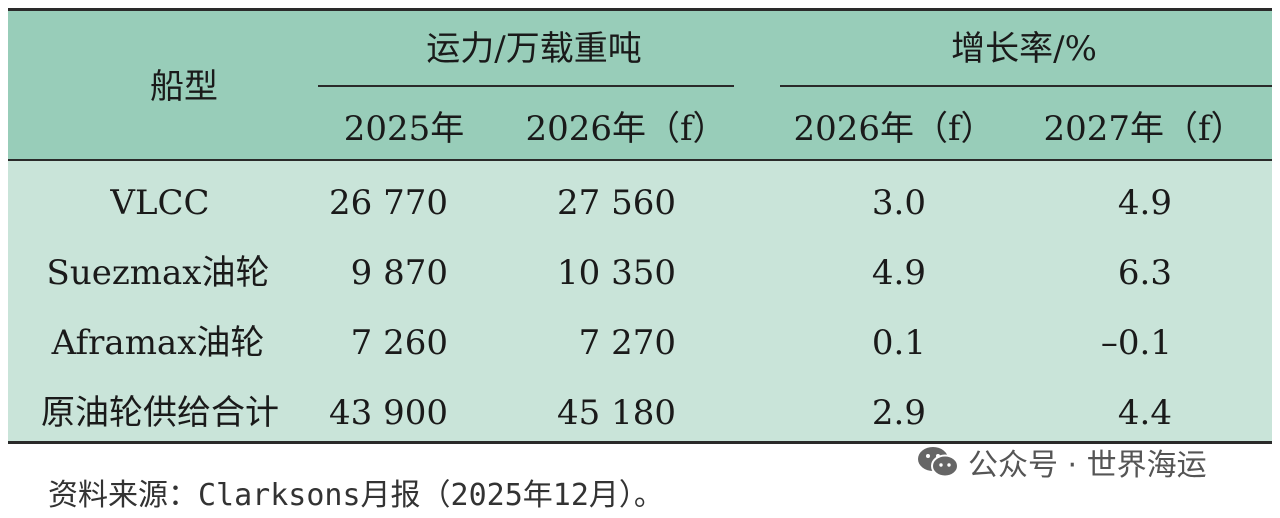  Describe the element at coordinates (534, 49) in the screenshot. I see `header-capacity-group: 运力/万载重吨` at that location.